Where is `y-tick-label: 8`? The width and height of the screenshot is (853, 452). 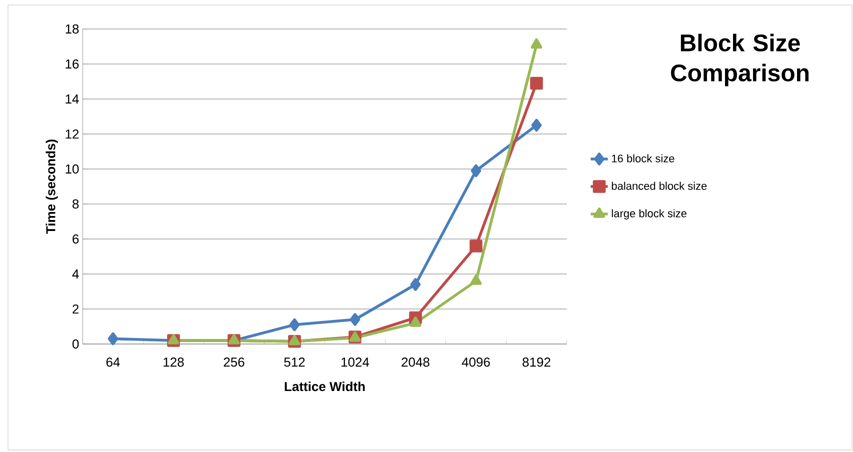 y-tick-label: 8 is located at coordinates (75, 204).